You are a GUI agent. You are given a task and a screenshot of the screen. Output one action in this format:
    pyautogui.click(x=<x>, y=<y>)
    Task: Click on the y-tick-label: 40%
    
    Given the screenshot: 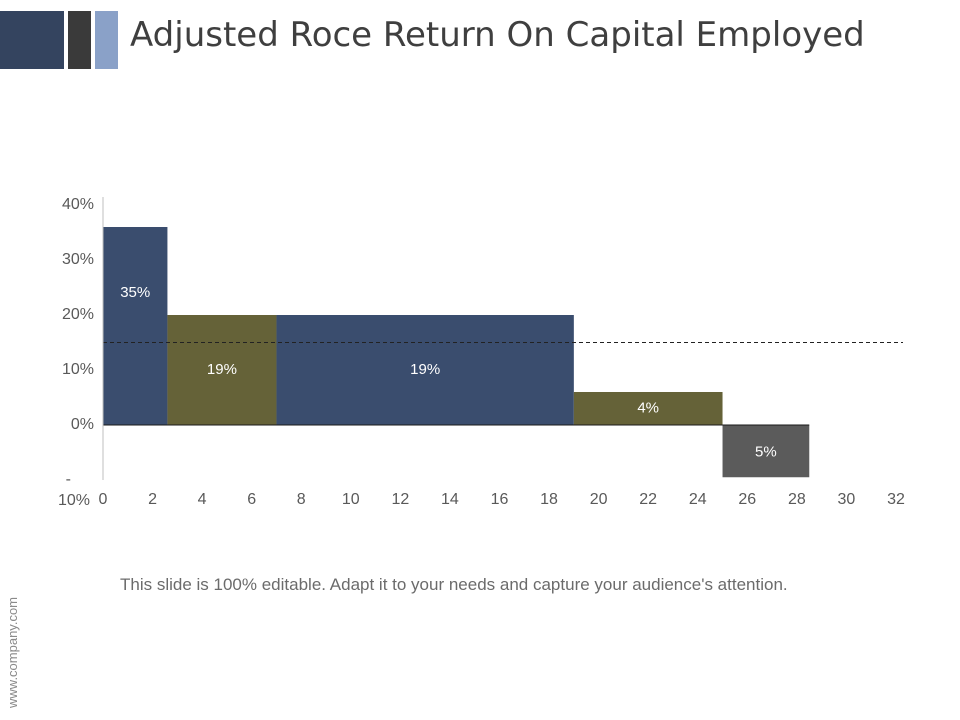 What is the action you would take?
    pyautogui.click(x=78, y=204)
    